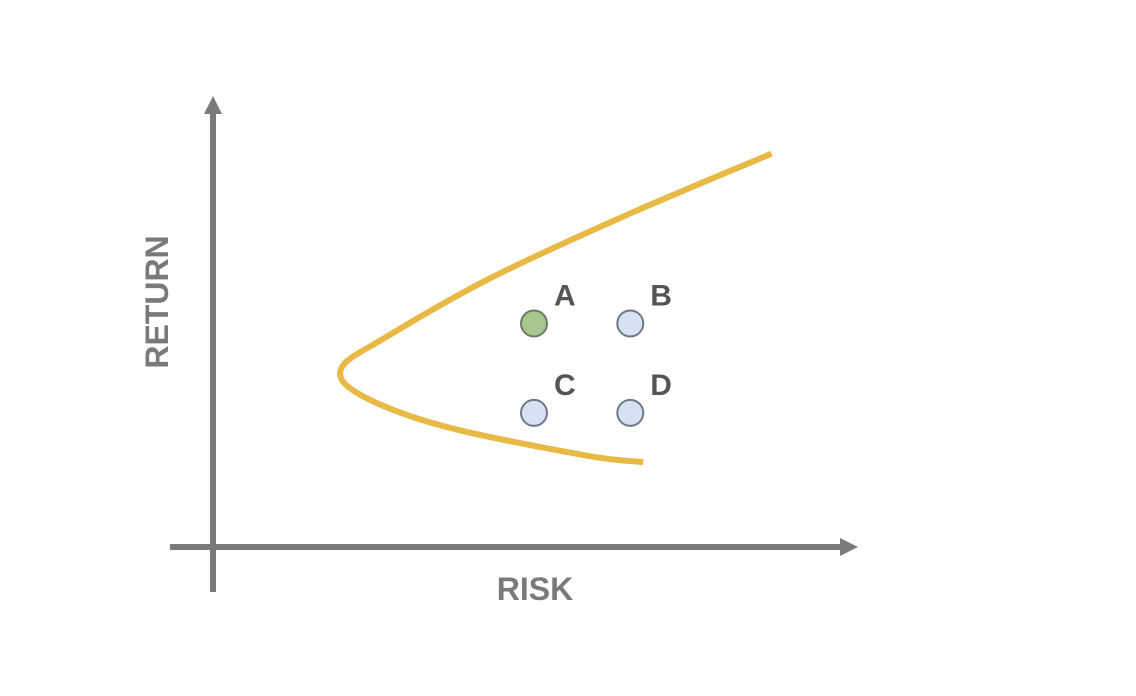  I want to click on y-axis-arrowhead, so click(213, 105).